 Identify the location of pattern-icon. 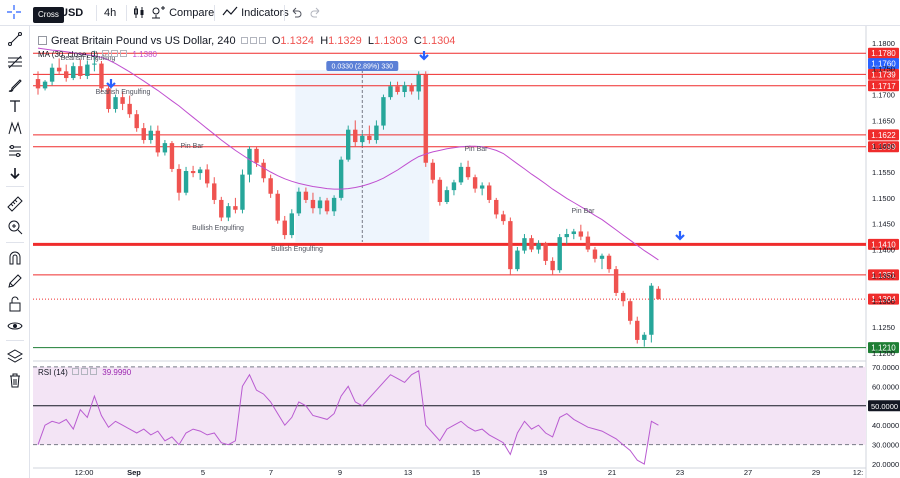
(15, 128).